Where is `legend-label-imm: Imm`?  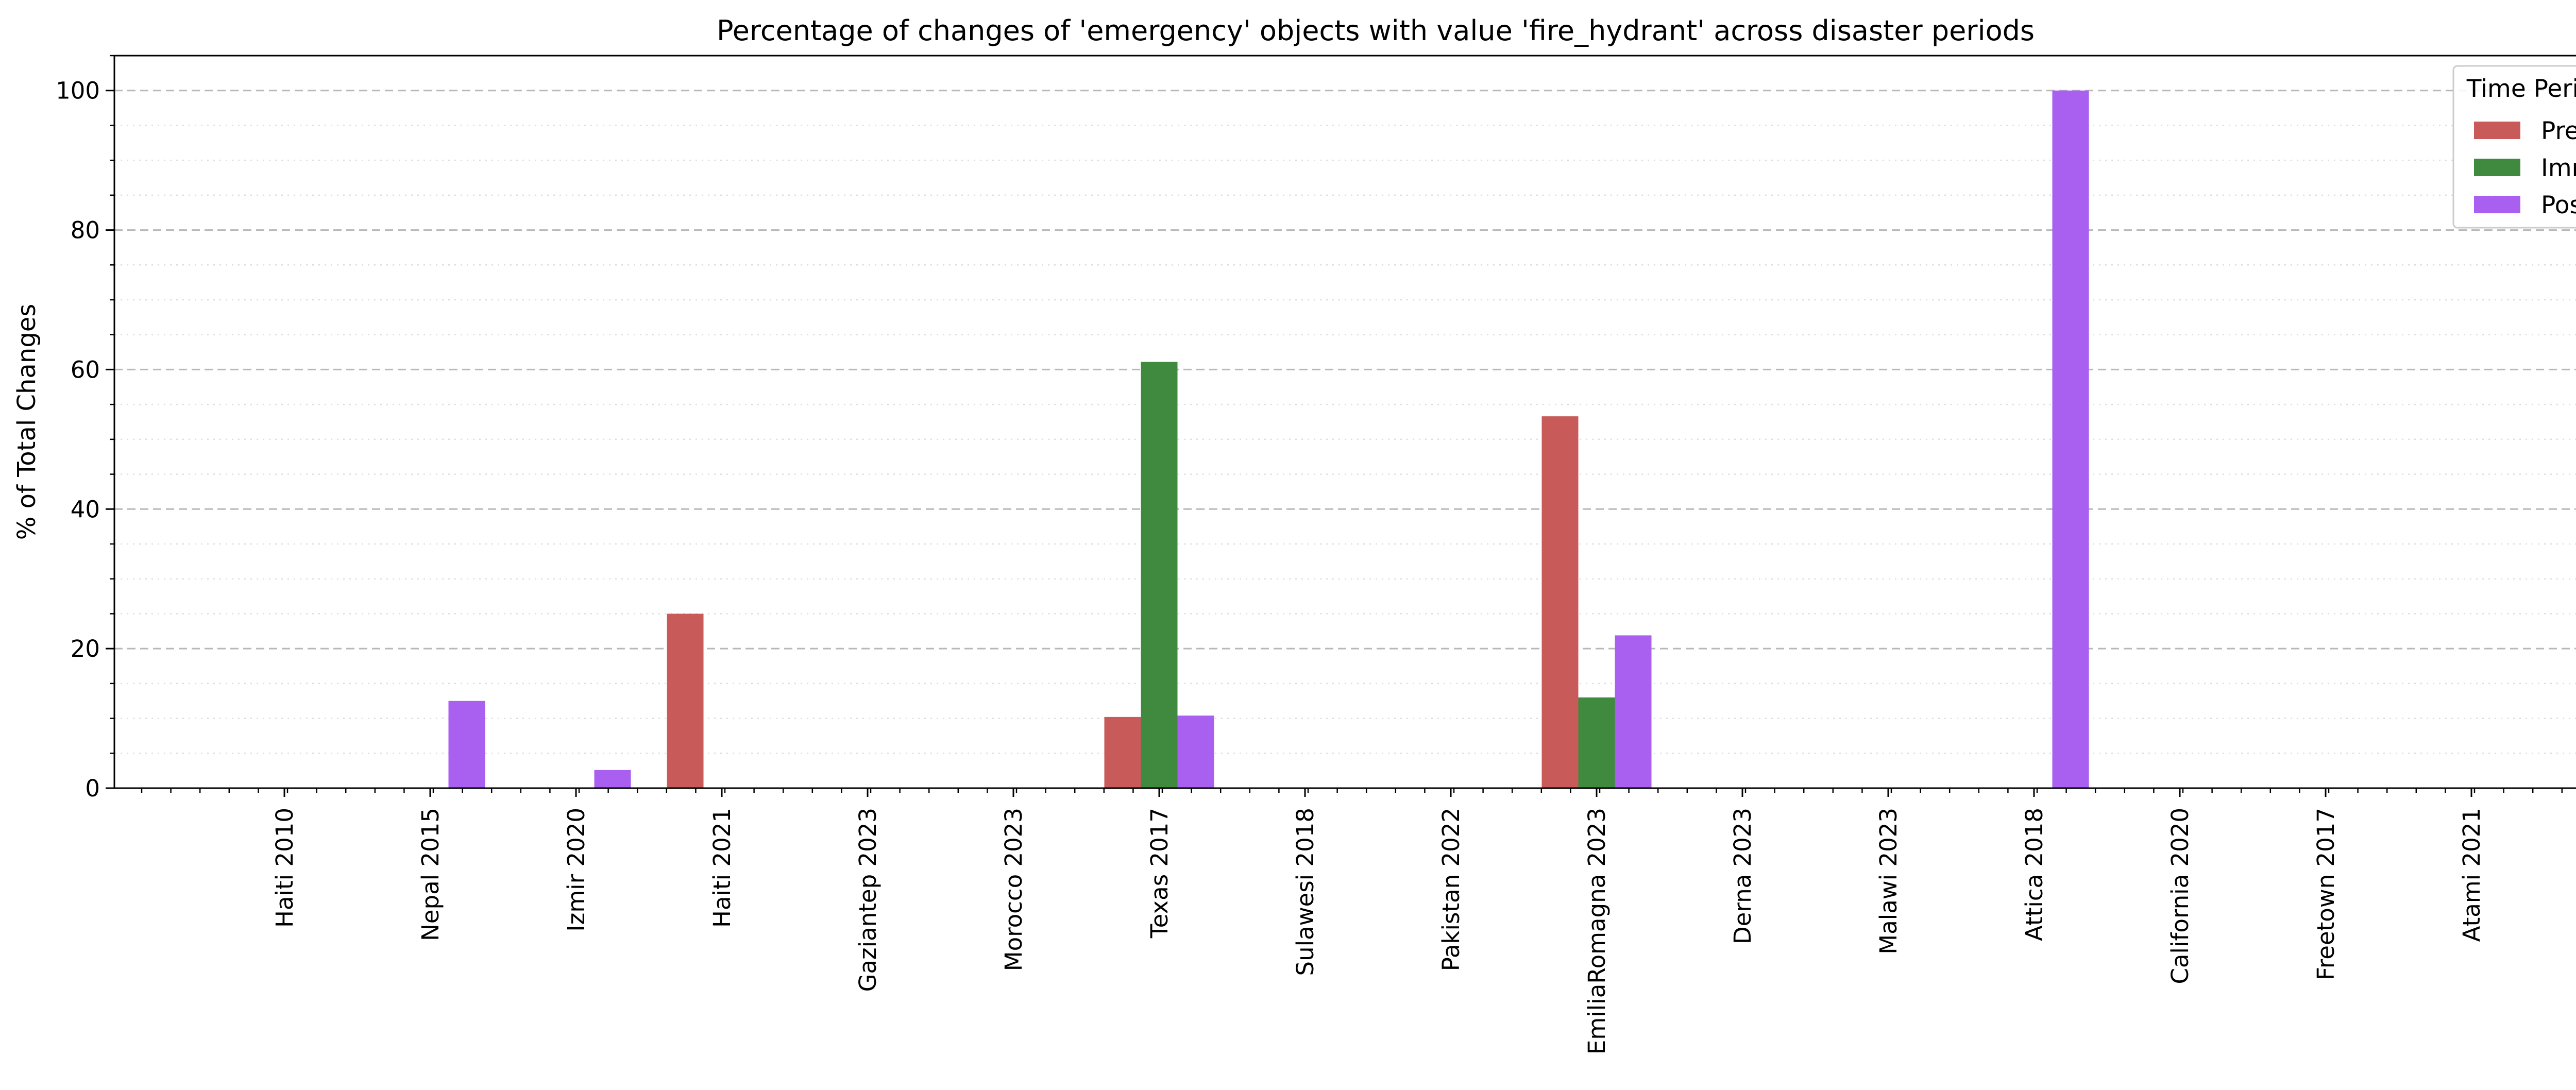
legend-label-imm: Imm is located at coordinates (2558, 168).